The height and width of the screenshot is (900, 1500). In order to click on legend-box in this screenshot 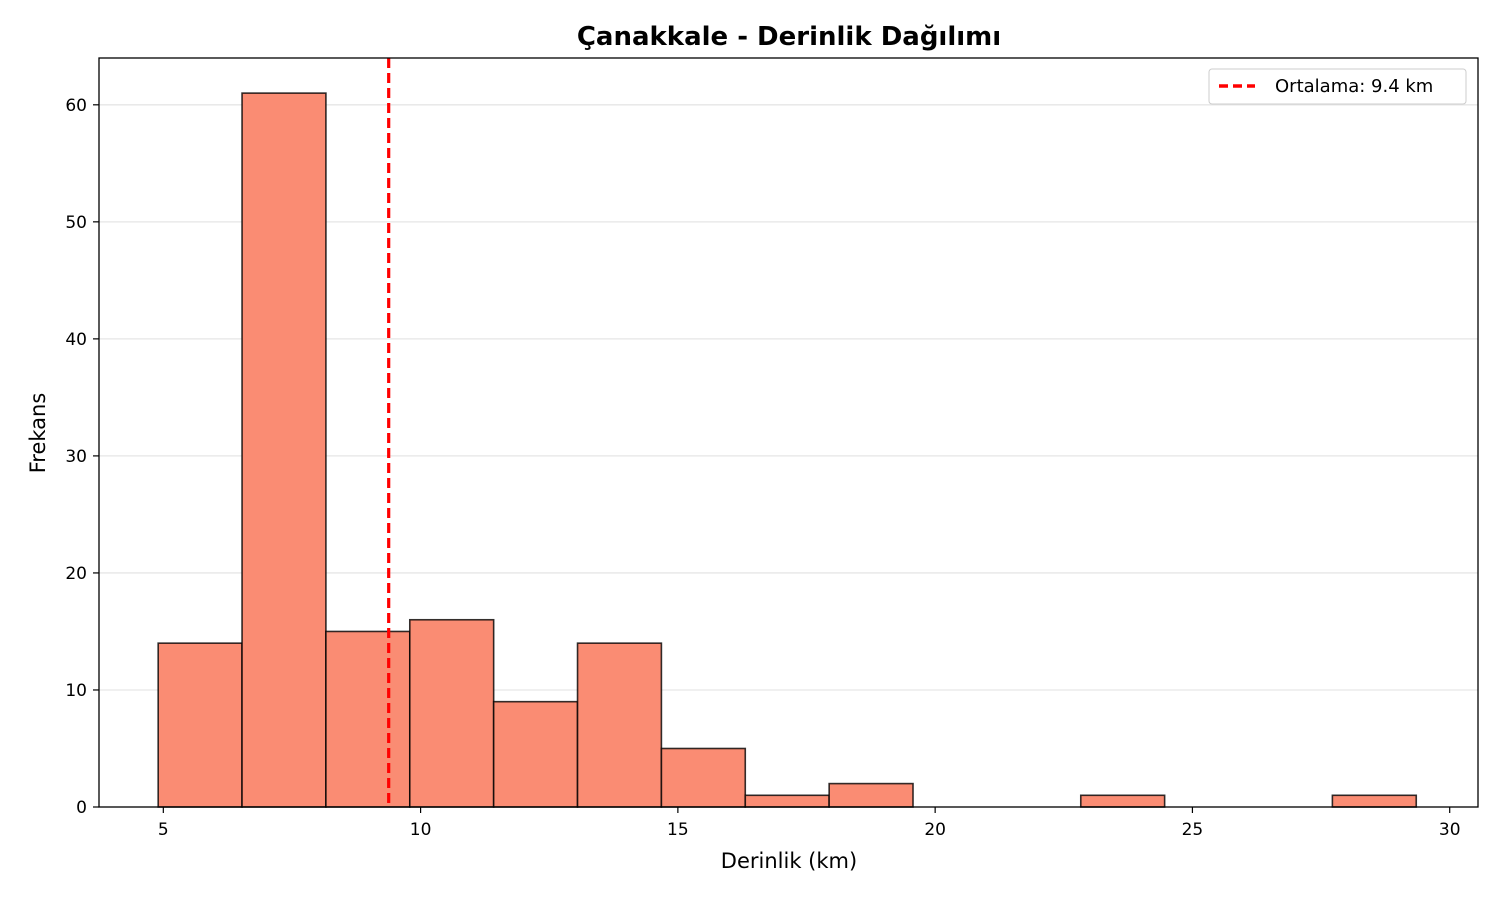, I will do `click(1337, 86)`.